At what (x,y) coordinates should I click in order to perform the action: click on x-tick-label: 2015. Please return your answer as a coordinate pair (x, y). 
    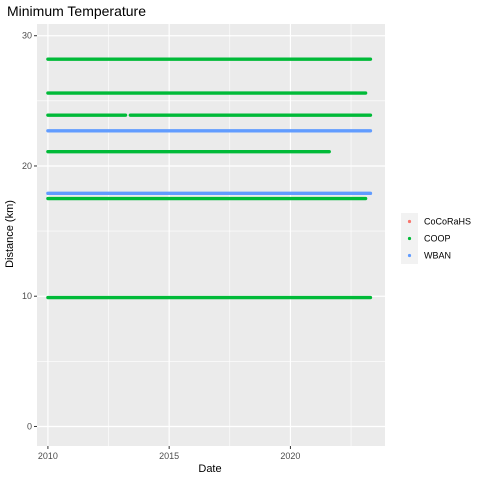
    Looking at the image, I should click on (169, 456).